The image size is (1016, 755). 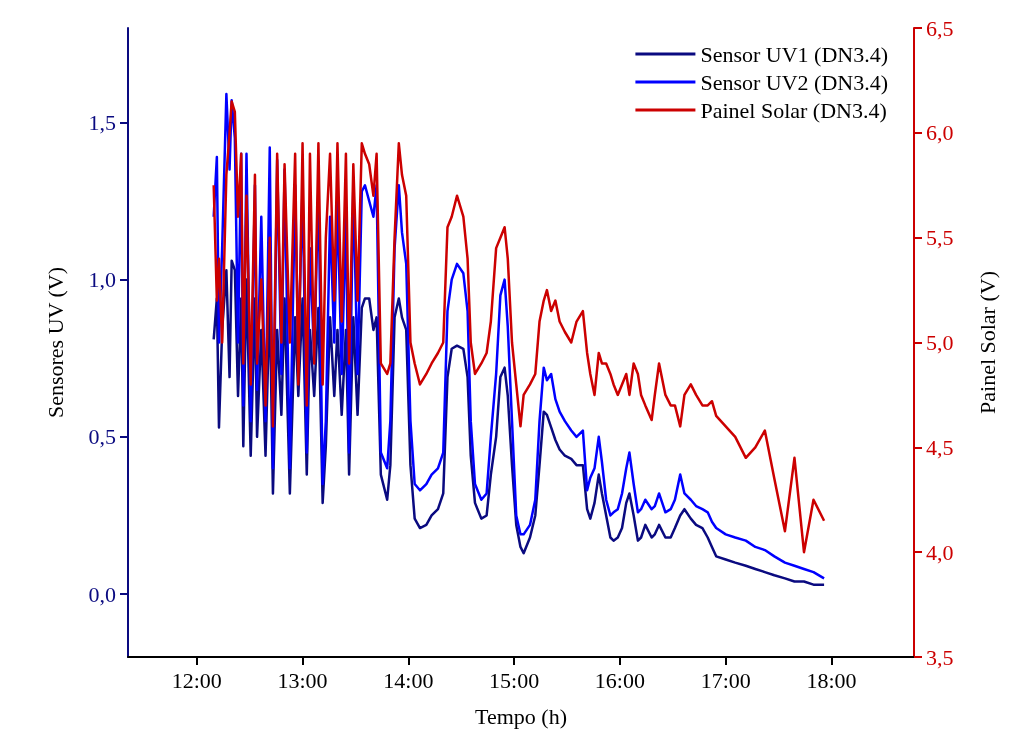 I want to click on x-tick-label: 13:00, so click(x=302, y=680).